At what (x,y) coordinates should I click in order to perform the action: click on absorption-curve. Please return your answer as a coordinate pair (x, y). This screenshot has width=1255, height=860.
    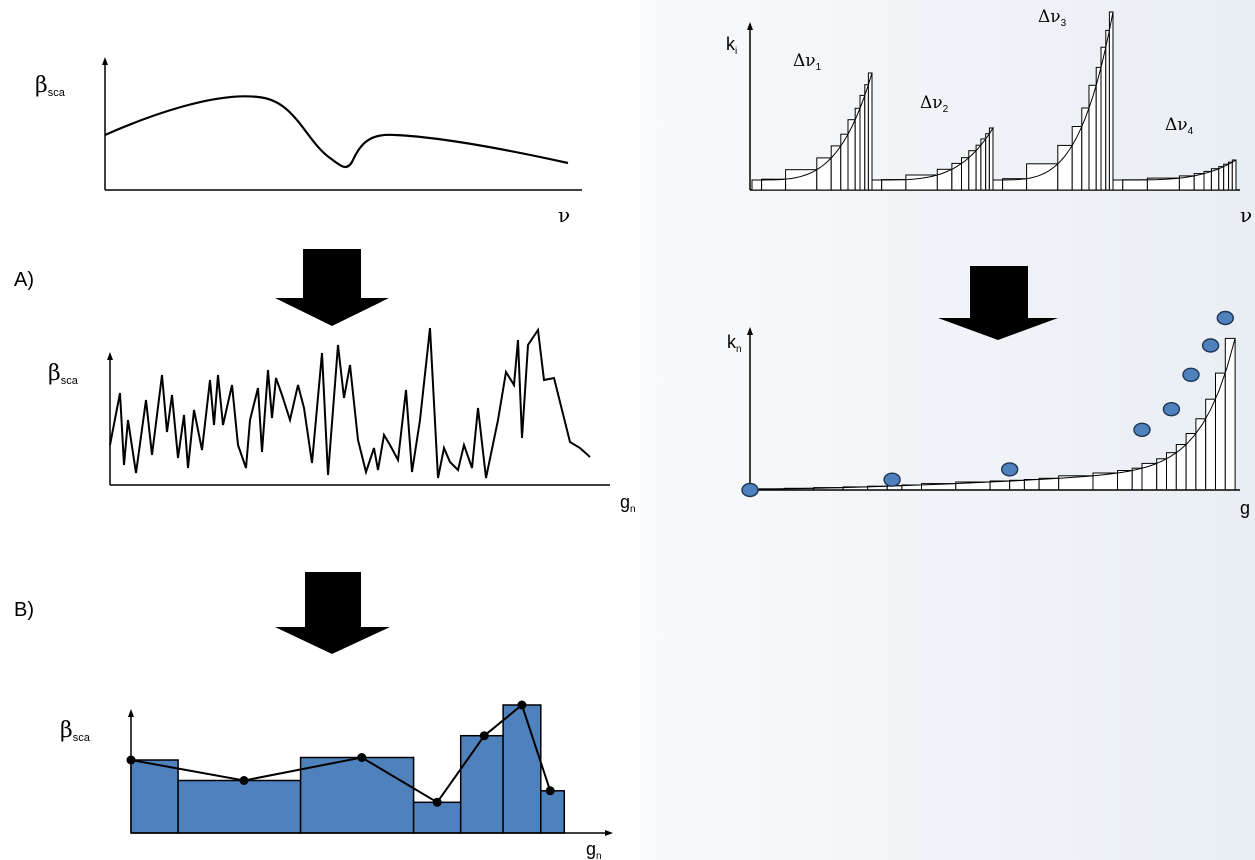
    Looking at the image, I should click on (994, 96).